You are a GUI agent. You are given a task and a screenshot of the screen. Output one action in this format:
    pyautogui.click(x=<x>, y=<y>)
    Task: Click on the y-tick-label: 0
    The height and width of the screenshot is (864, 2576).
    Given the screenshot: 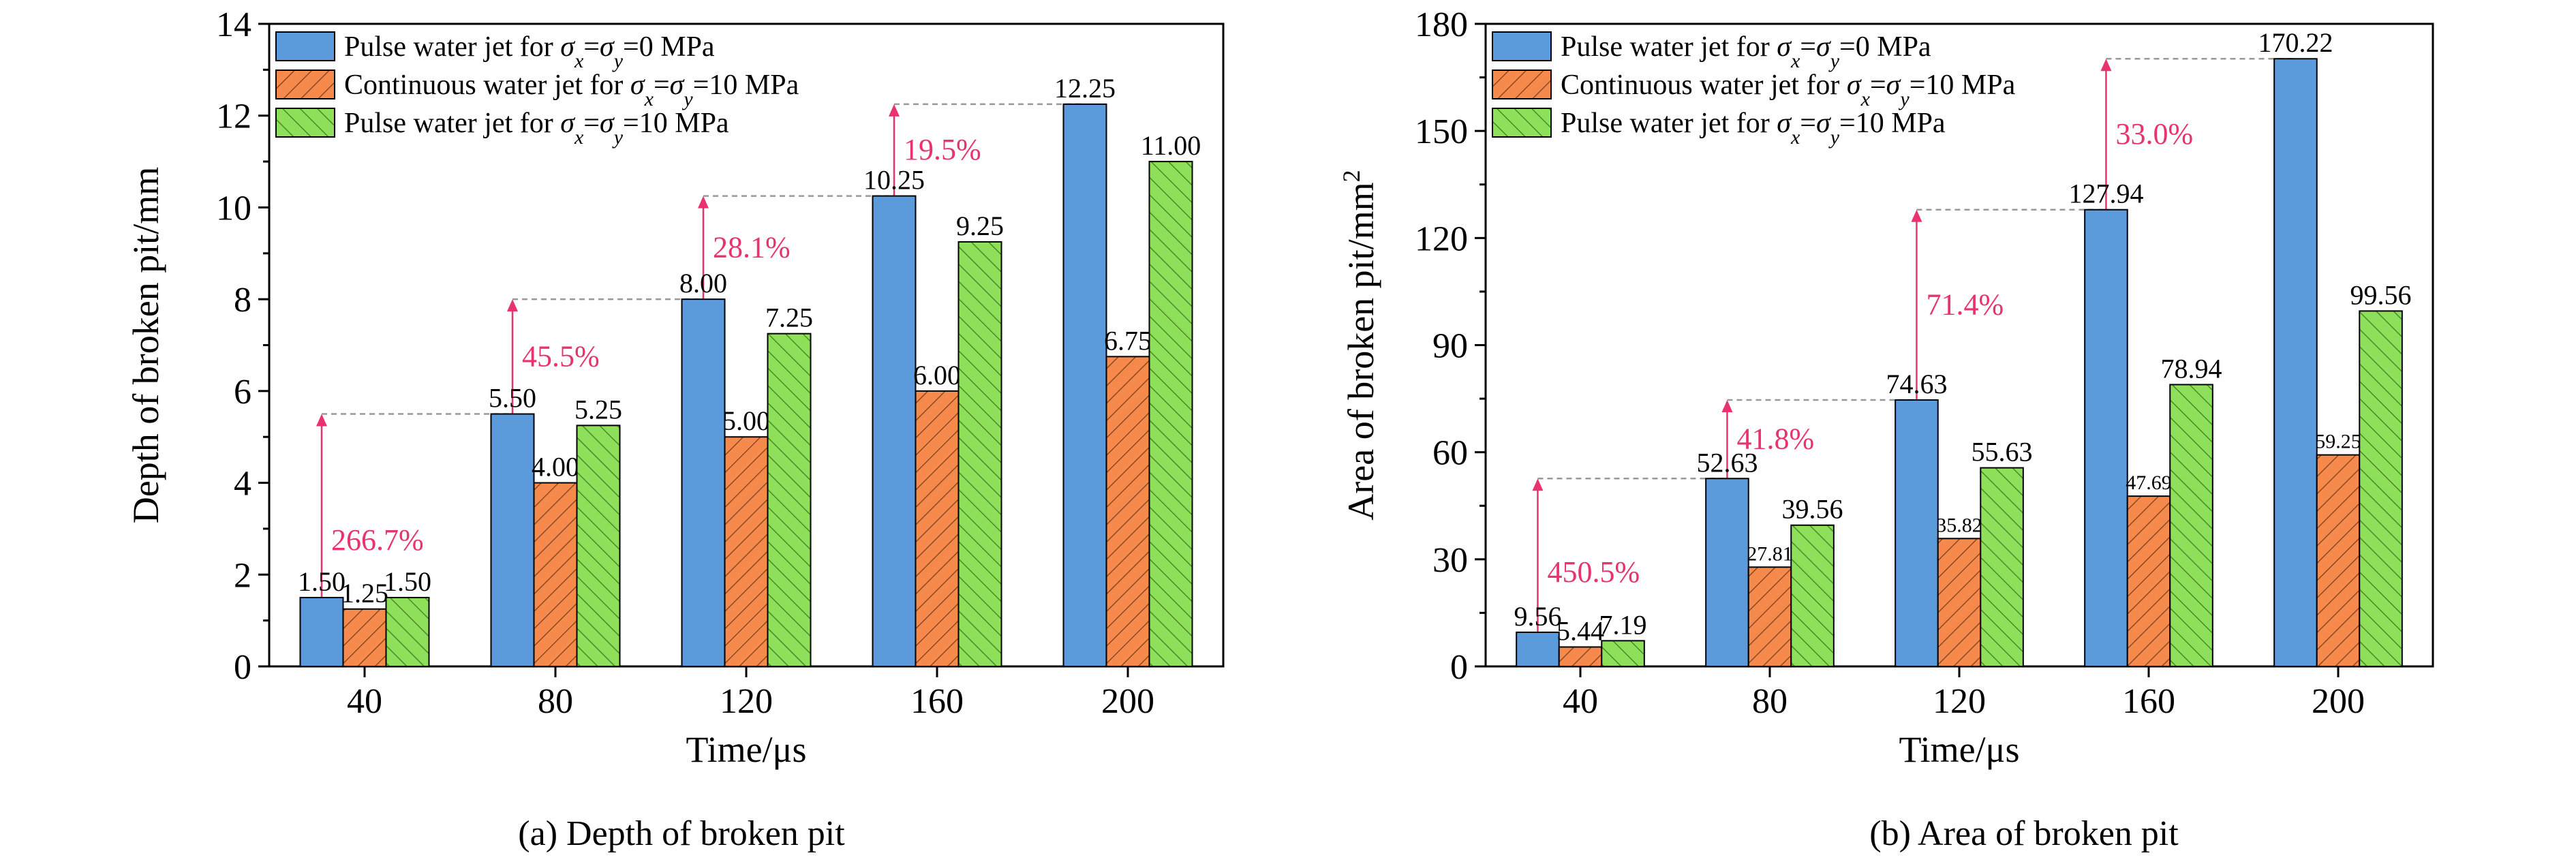 What is the action you would take?
    pyautogui.click(x=1459, y=667)
    